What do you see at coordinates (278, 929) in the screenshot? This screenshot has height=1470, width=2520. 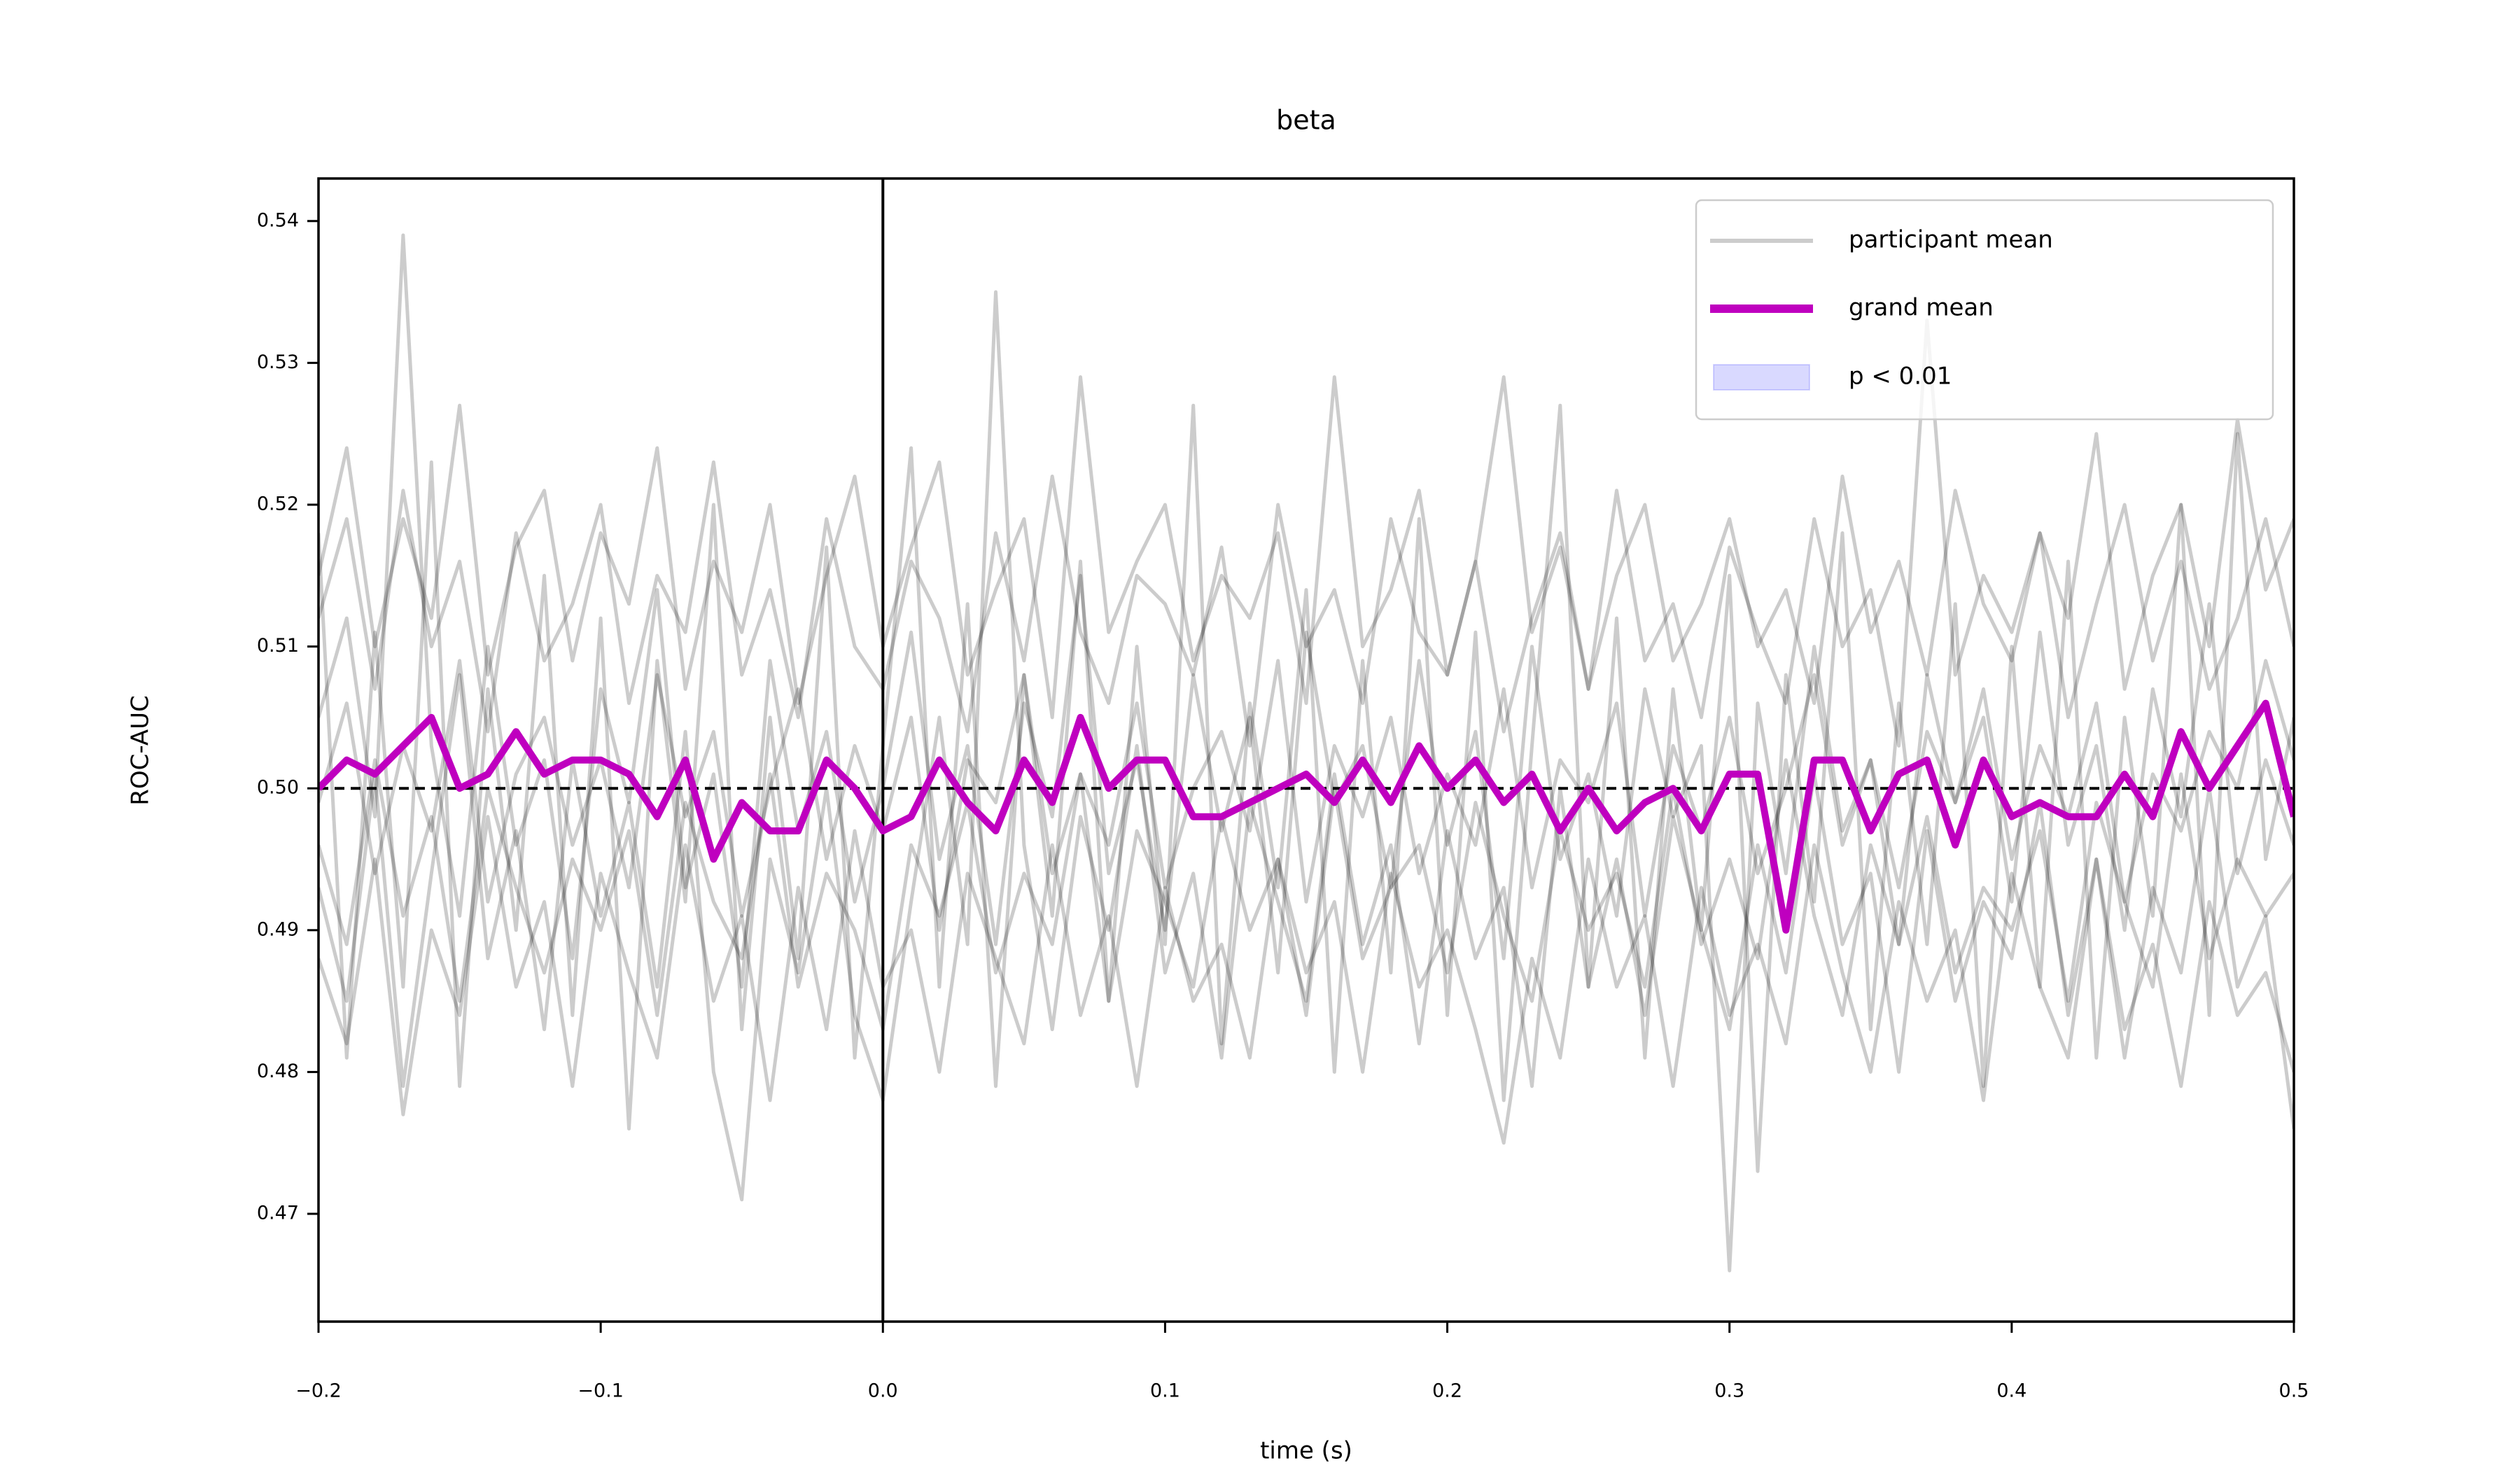 I see `y-tick-label: 0.49` at bounding box center [278, 929].